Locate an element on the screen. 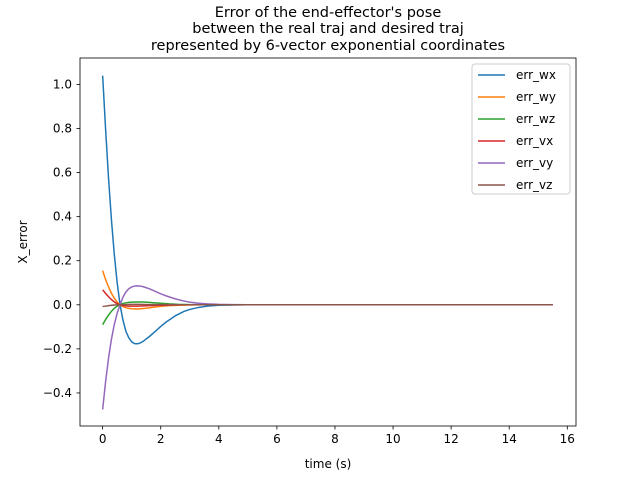 The height and width of the screenshot is (484, 640). legend-label-err-wx: err_wx is located at coordinates (536, 75).